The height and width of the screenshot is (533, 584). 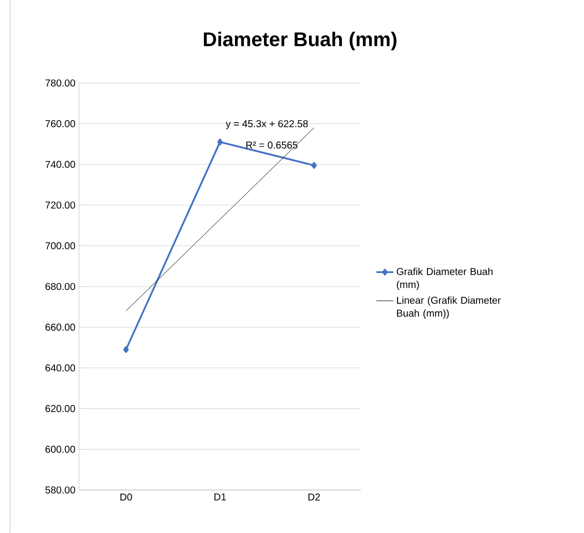 I want to click on chart-title: Diameter Buah (mm), so click(x=300, y=41).